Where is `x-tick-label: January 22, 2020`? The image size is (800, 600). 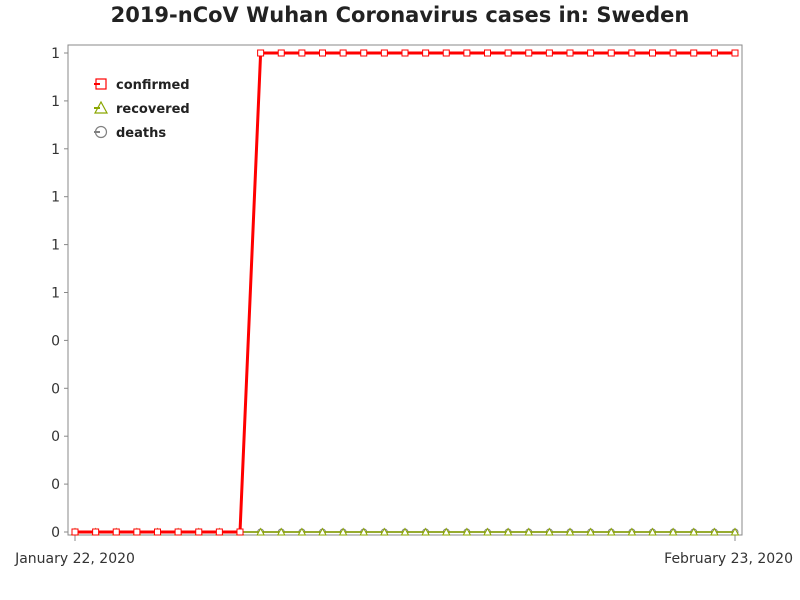 x-tick-label: January 22, 2020 is located at coordinates (74, 559).